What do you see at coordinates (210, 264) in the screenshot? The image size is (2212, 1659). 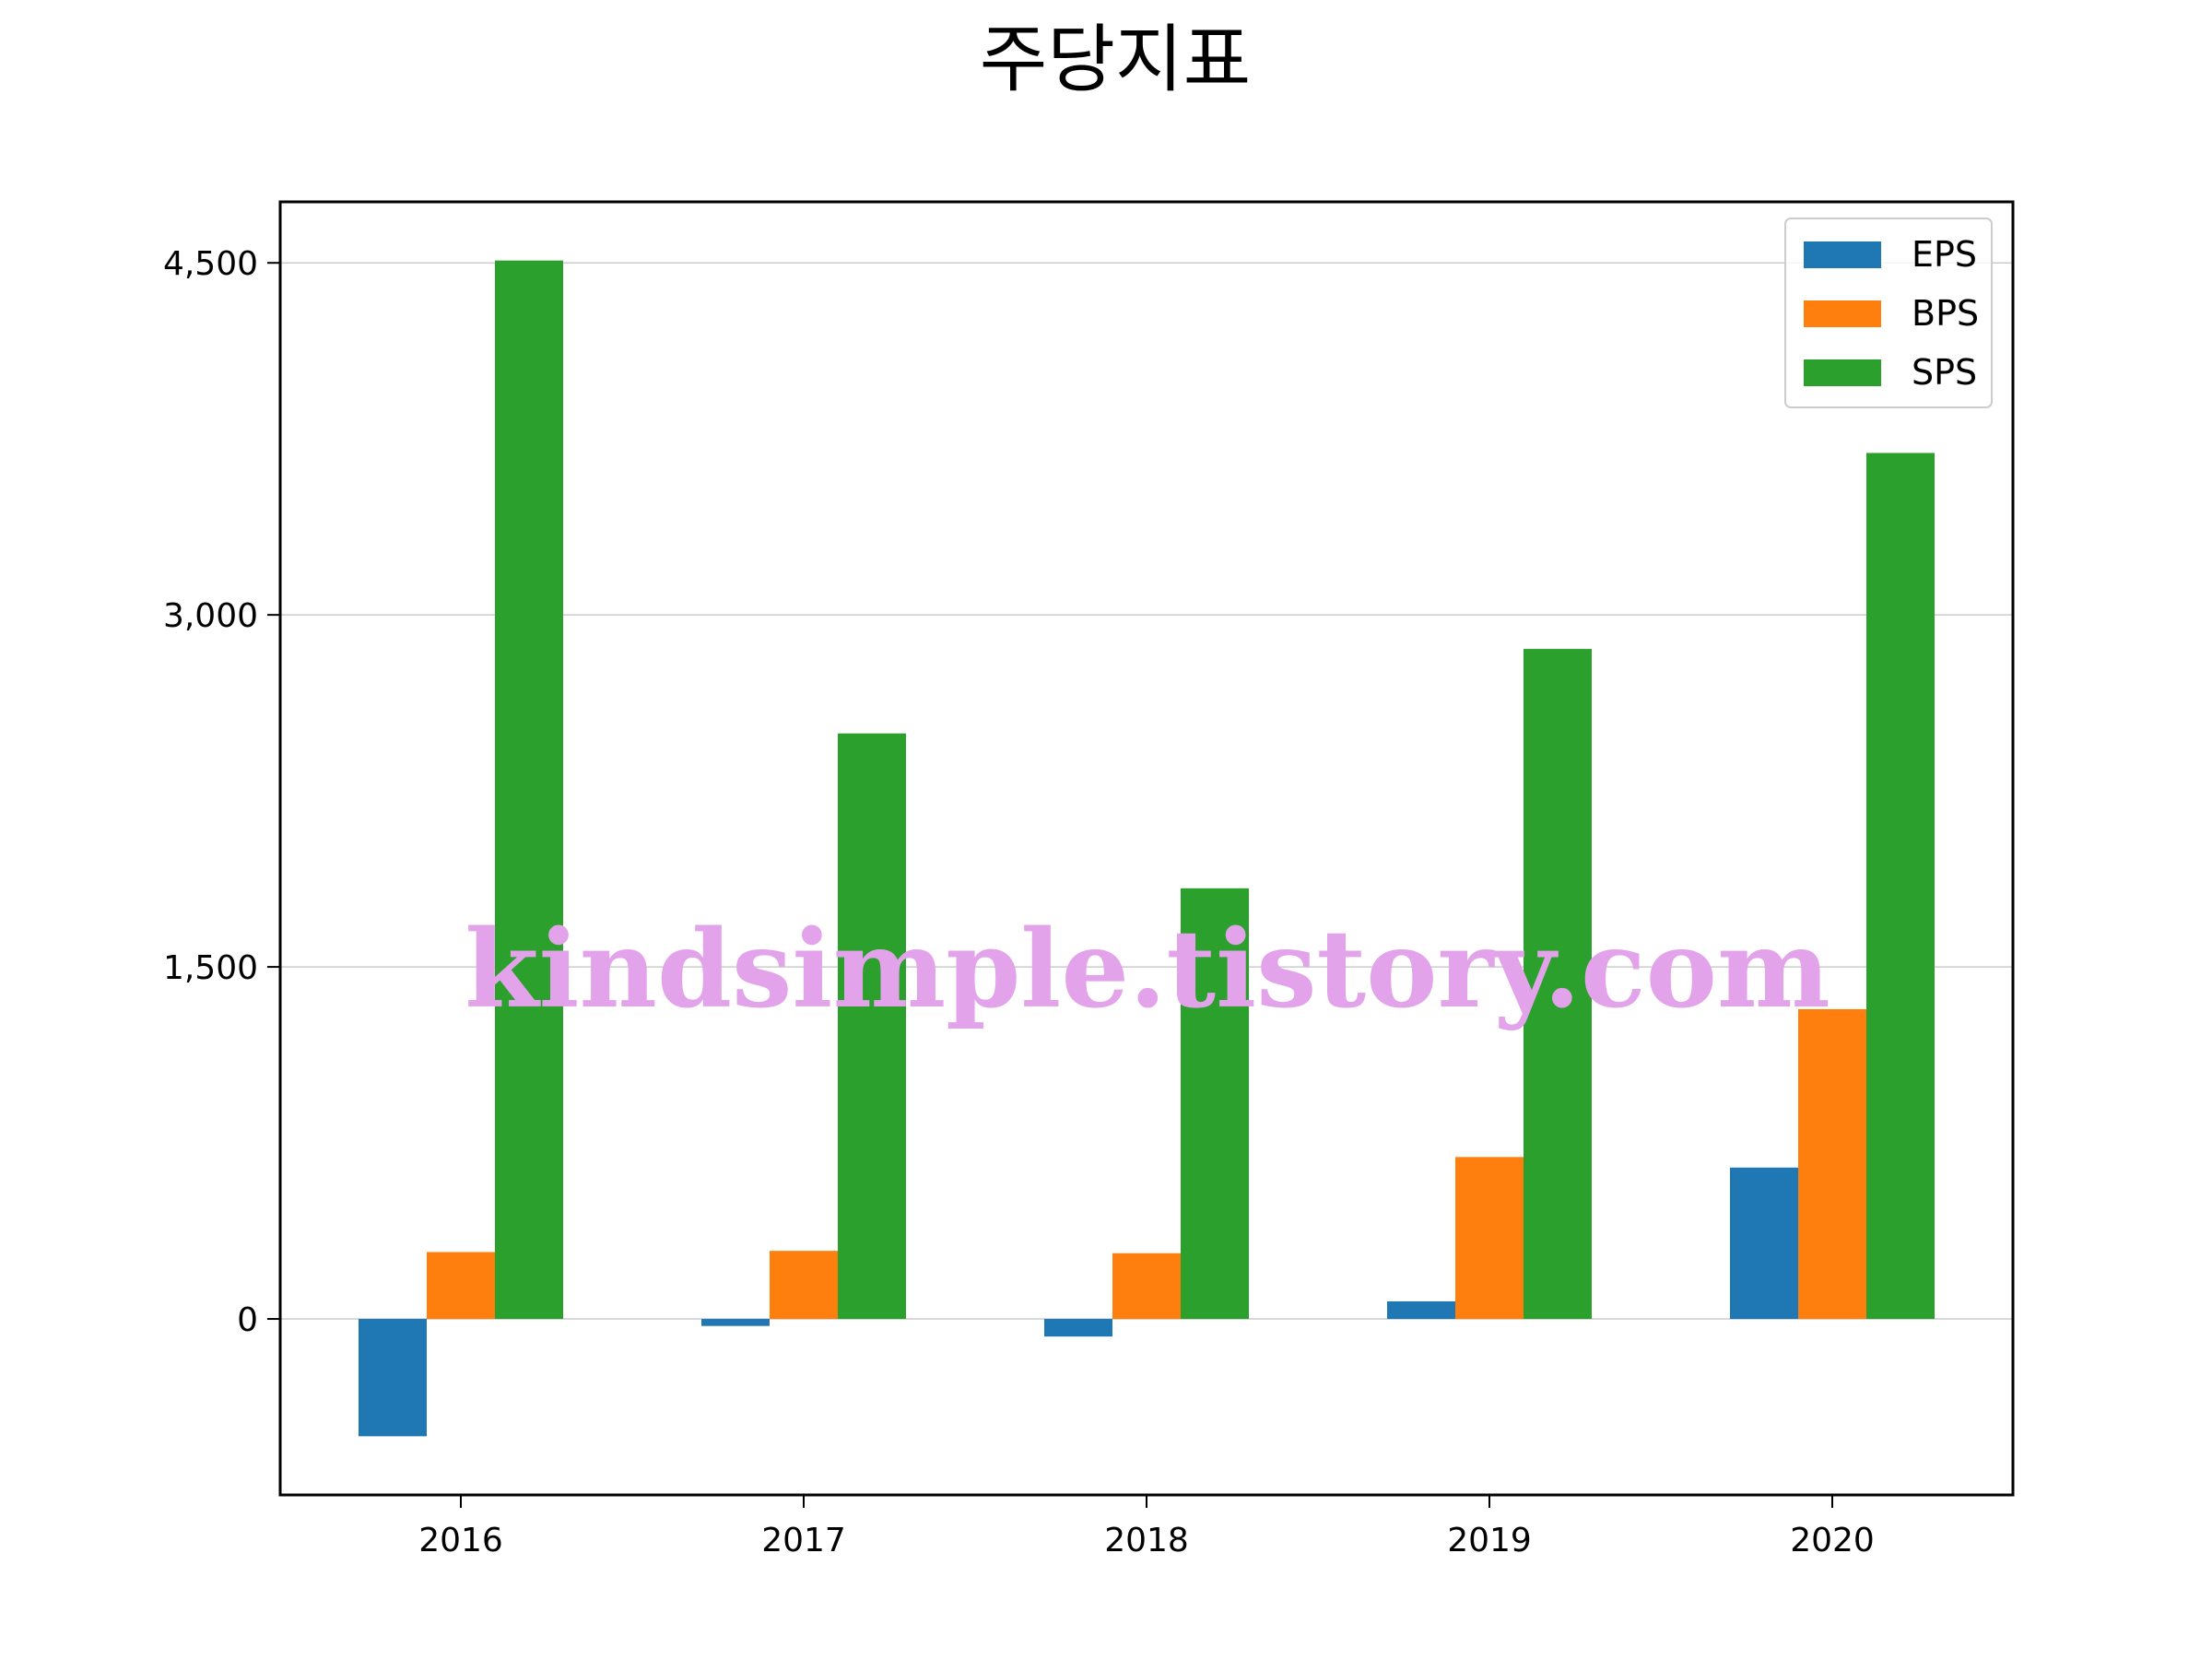 I see `y-tick-label: 4,500` at bounding box center [210, 264].